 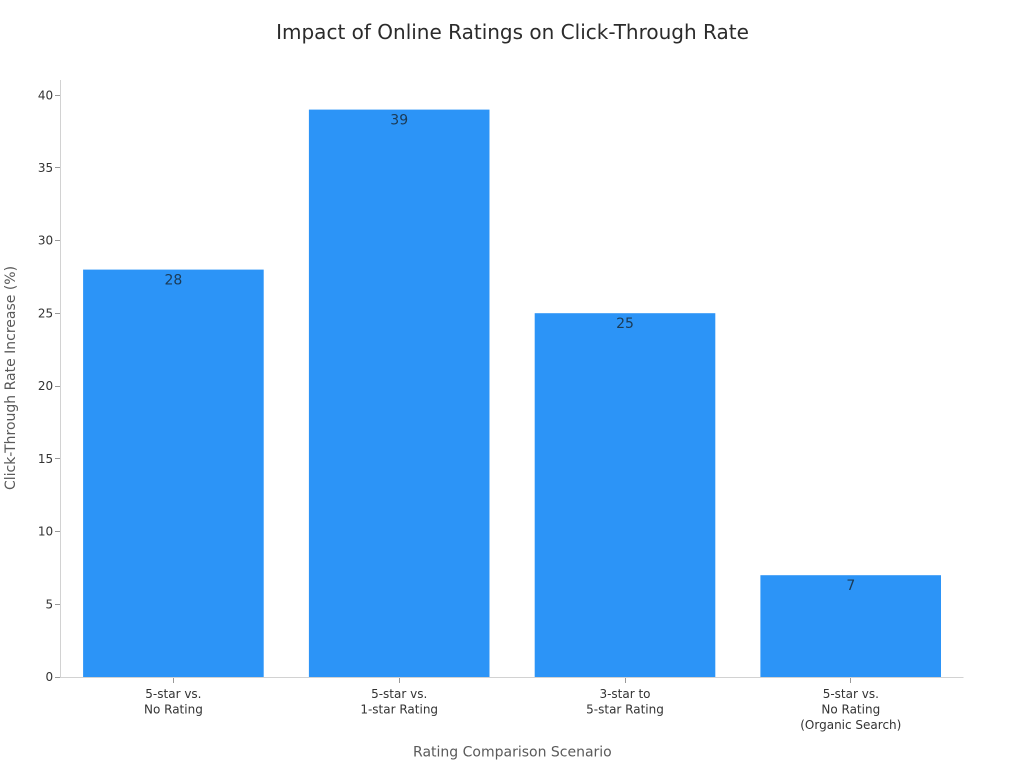 What do you see at coordinates (45, 459) in the screenshot?
I see `svg-text: 15` at bounding box center [45, 459].